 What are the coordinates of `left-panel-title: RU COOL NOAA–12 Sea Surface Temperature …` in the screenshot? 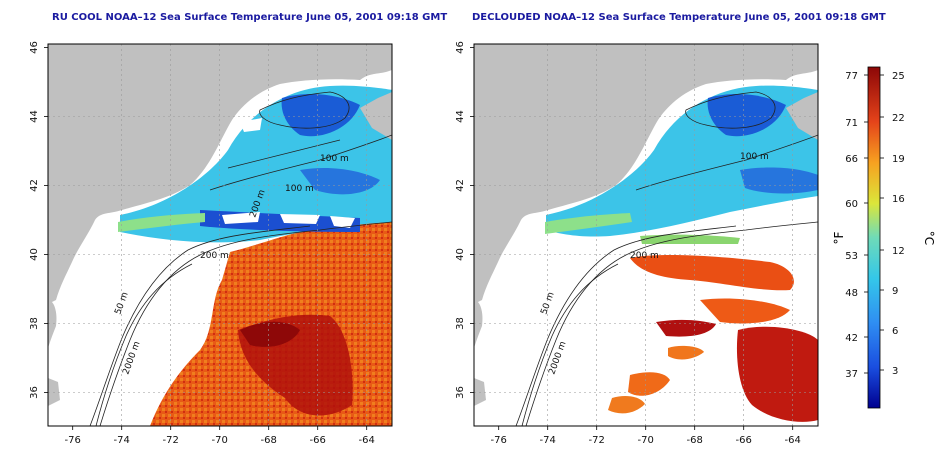 It's located at (250, 17).